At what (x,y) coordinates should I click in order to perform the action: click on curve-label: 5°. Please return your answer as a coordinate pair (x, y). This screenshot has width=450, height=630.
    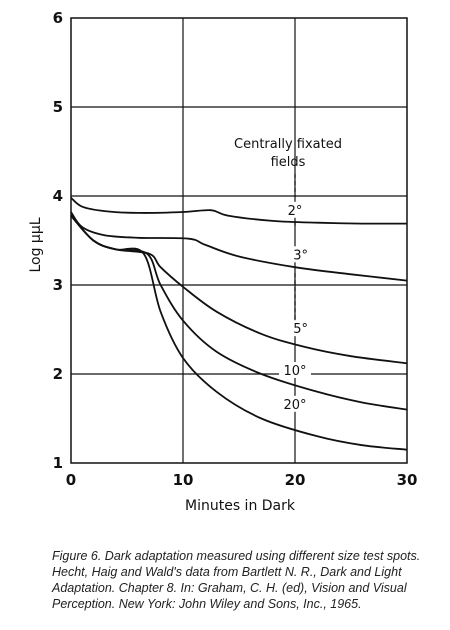
    Looking at the image, I should click on (300, 329).